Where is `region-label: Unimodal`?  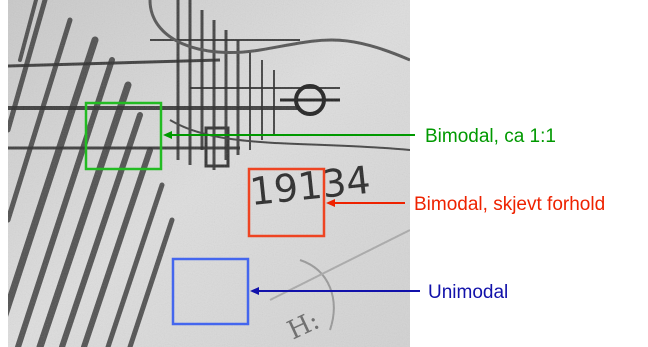 region-label: Unimodal is located at coordinates (468, 292).